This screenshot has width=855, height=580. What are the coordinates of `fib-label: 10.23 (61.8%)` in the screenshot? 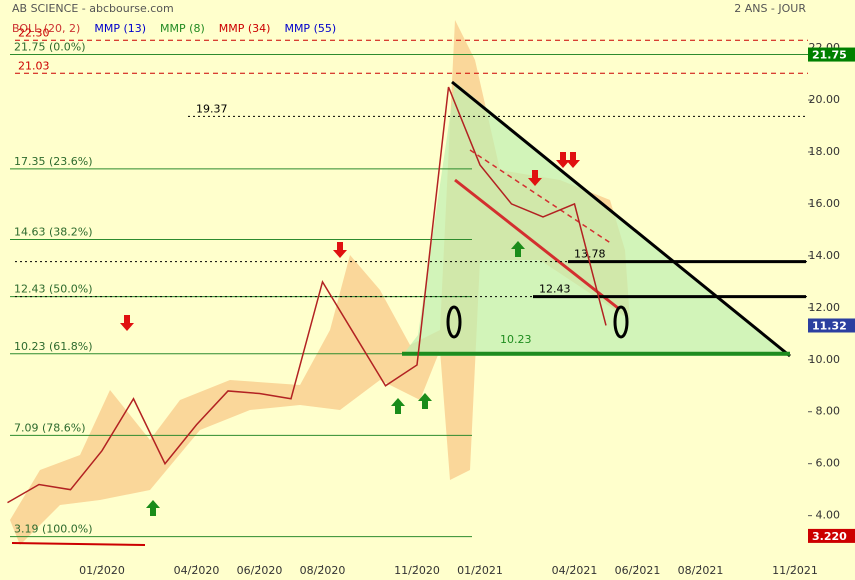 It's located at (53, 346).